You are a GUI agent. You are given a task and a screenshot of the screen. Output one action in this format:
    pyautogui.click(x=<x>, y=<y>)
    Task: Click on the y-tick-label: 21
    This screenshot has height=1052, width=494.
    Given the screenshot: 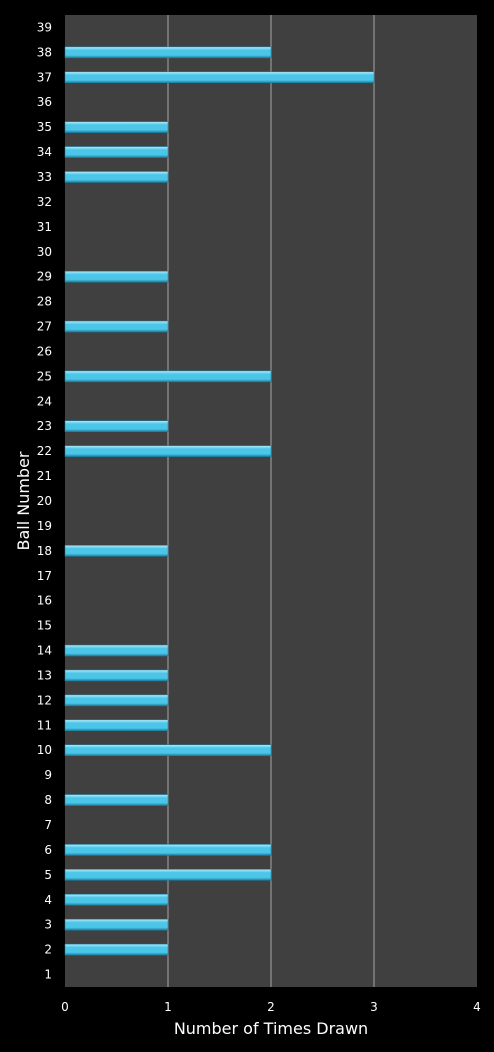 What is the action you would take?
    pyautogui.click(x=44, y=476)
    